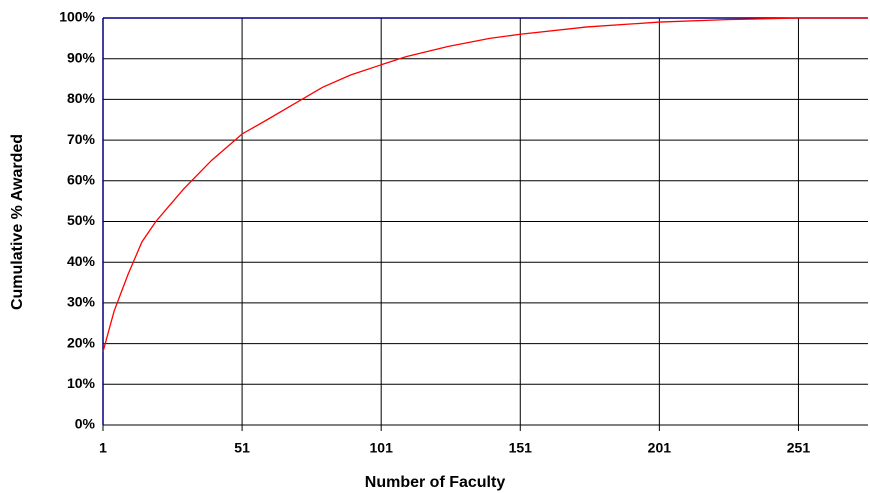 Image resolution: width=870 pixels, height=493 pixels. What do you see at coordinates (81, 261) in the screenshot?
I see `y-tick-label: 40%` at bounding box center [81, 261].